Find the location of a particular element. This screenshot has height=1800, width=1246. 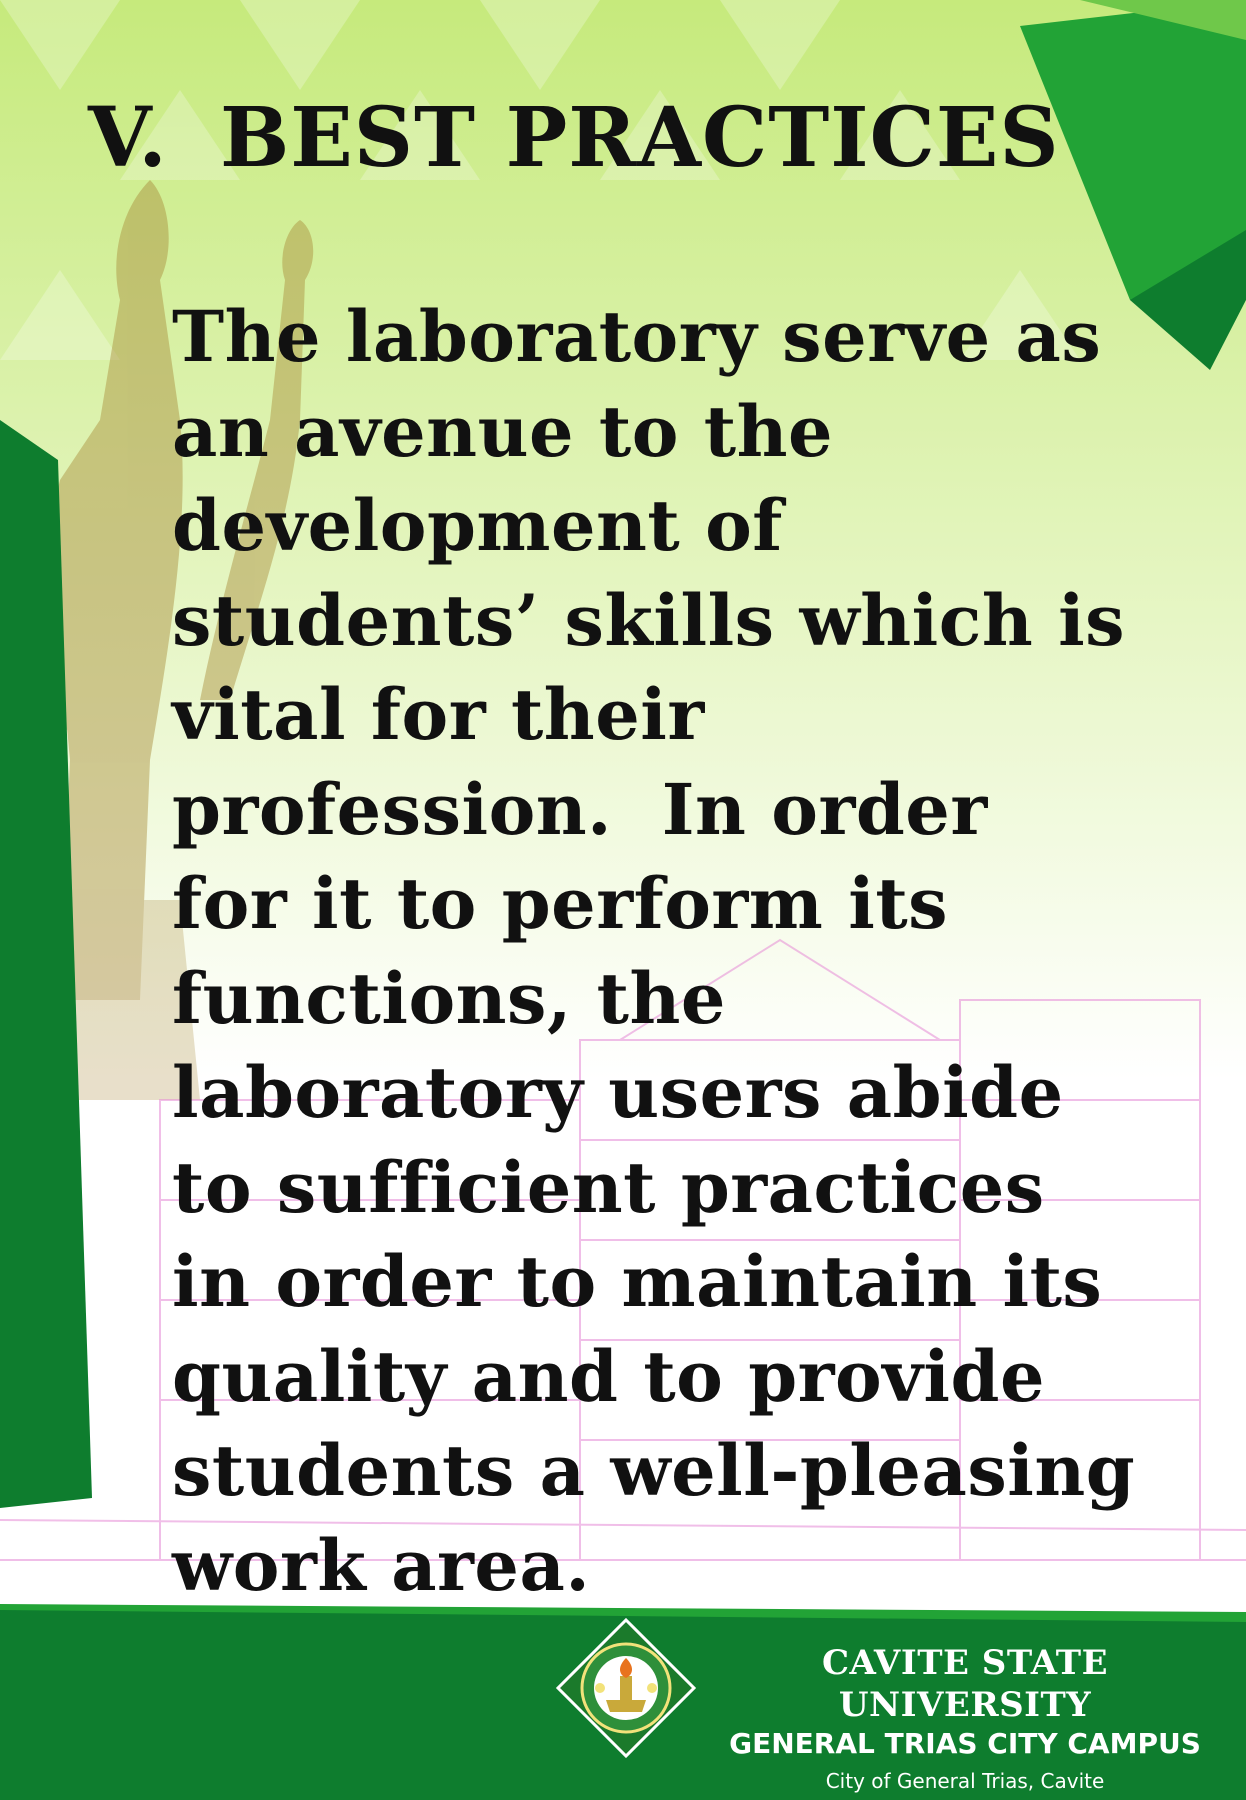

body-line: vital for their is located at coordinates (438, 714).